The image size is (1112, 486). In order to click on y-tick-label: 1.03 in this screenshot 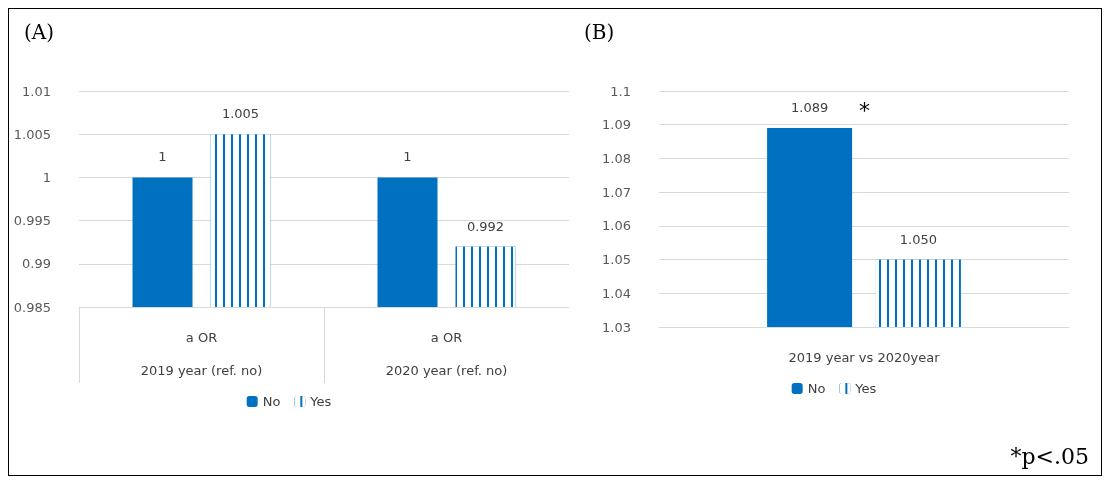, I will do `click(616, 327)`.